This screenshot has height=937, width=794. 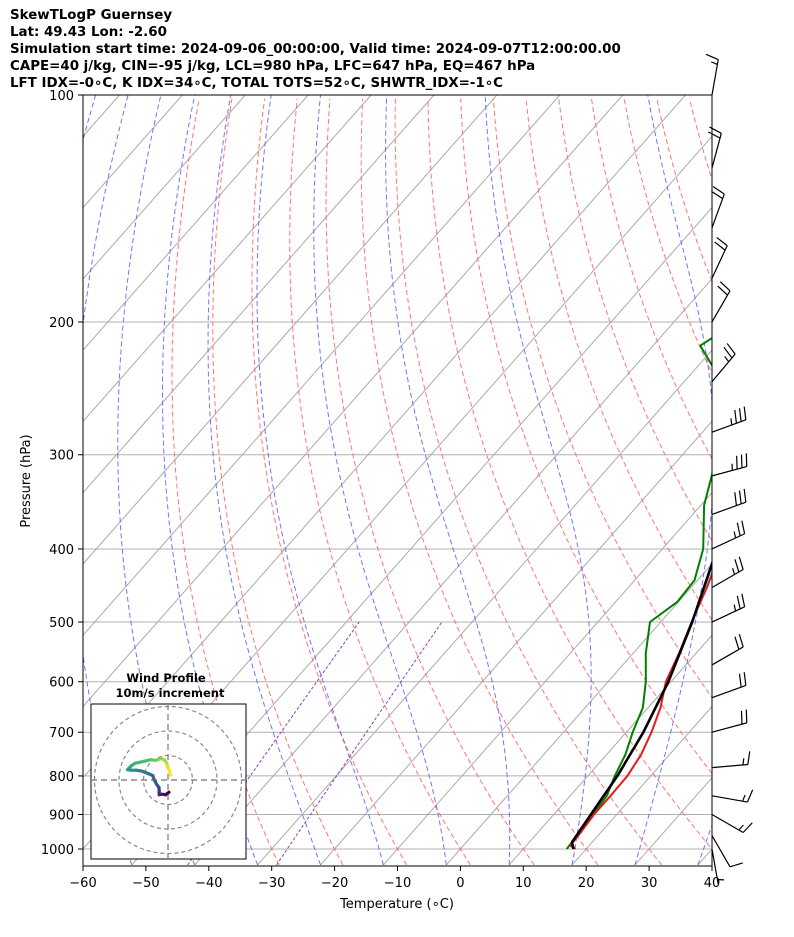 What do you see at coordinates (88, 32) in the screenshot?
I see `title-location: Lat: 49.43 Lon: -2.60` at bounding box center [88, 32].